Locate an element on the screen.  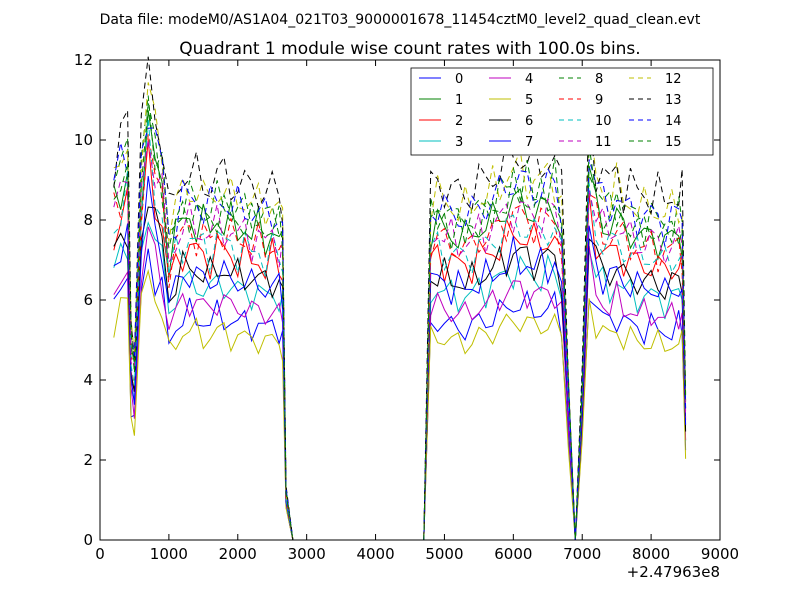
y-tick-label: 12 is located at coordinates (83, 60).